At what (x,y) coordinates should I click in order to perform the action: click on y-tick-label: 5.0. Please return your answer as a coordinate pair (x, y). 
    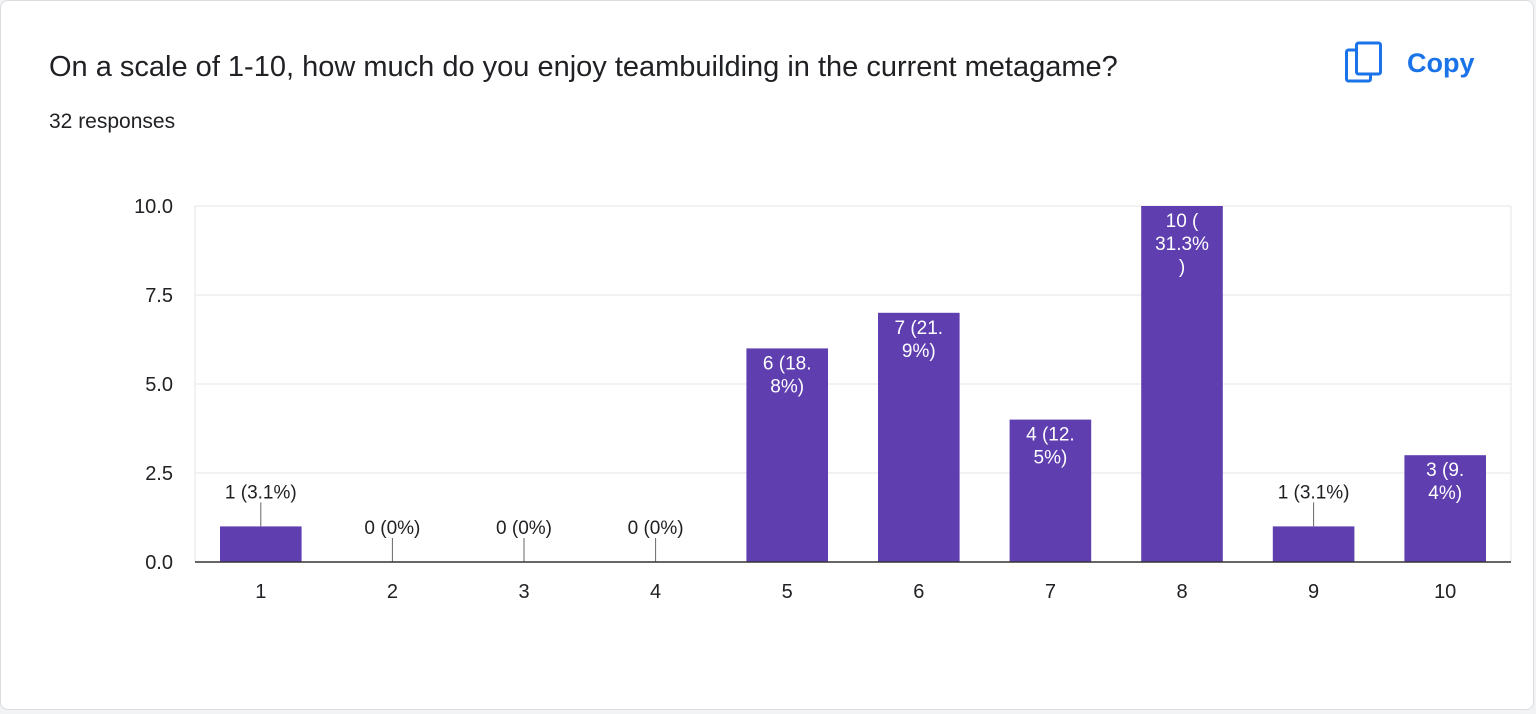
    Looking at the image, I should click on (159, 385).